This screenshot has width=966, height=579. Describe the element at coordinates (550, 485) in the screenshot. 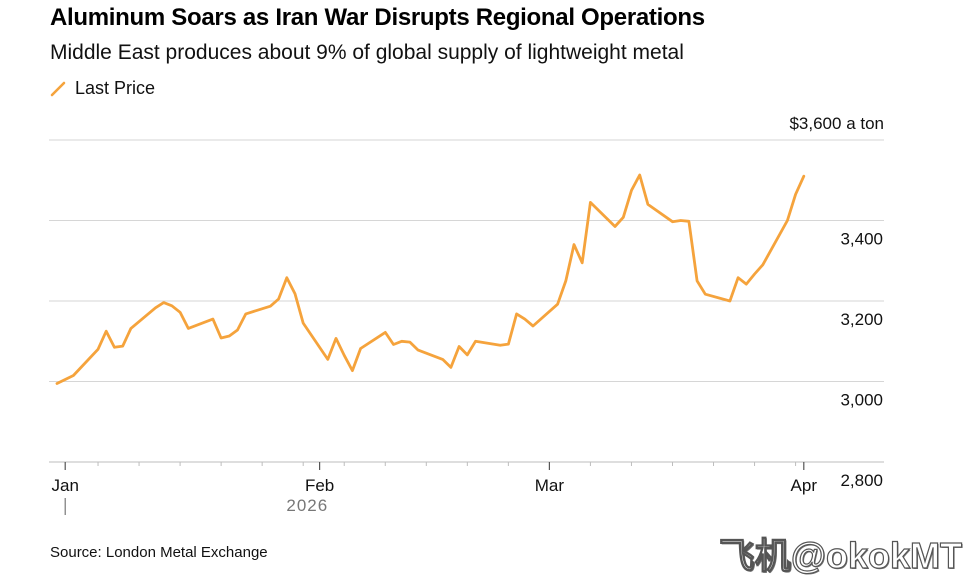

I see `x-tick-label: Mar` at that location.